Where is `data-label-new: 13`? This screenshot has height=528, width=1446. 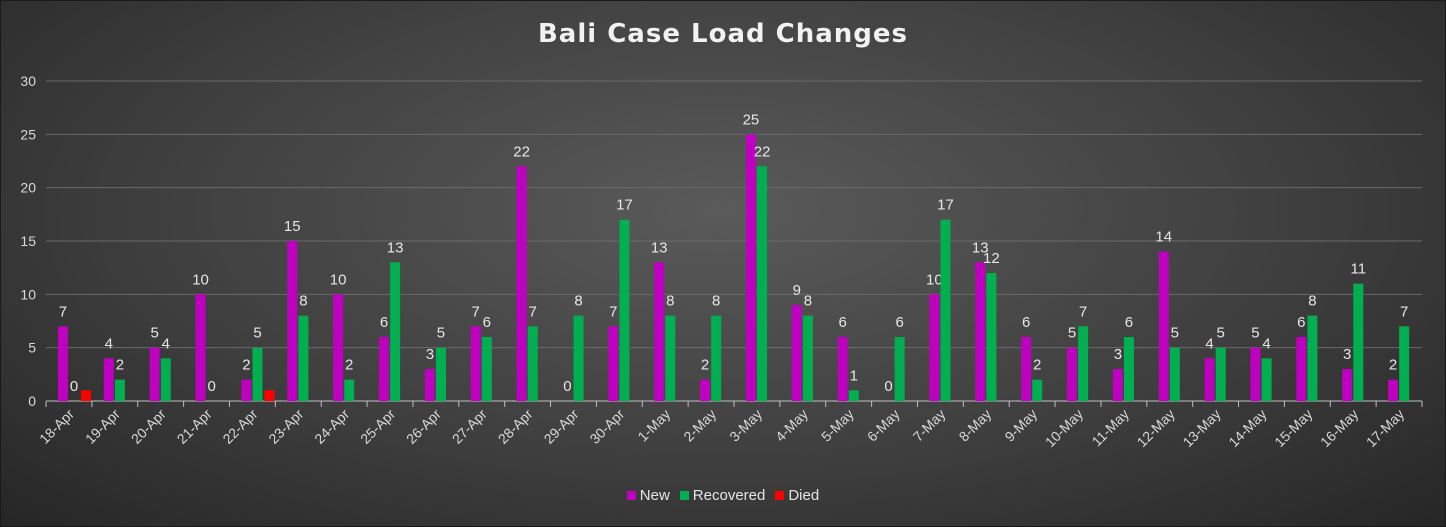
data-label-new: 13 is located at coordinates (980, 247).